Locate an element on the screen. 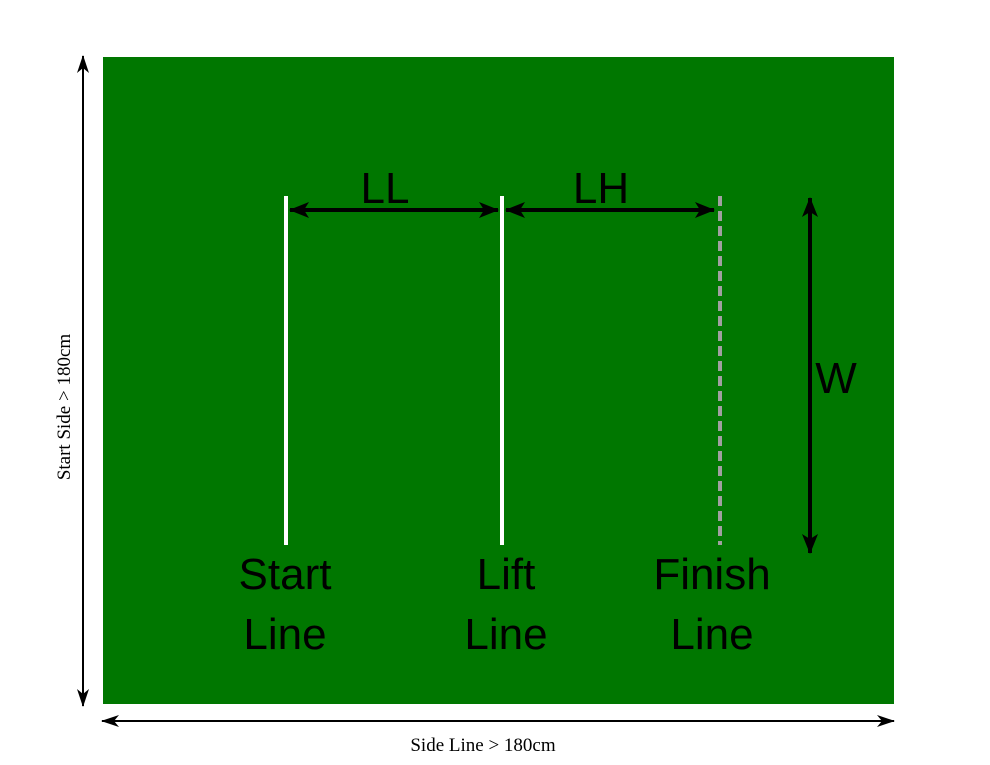  start-line-label-1: Start is located at coordinates (285, 574).